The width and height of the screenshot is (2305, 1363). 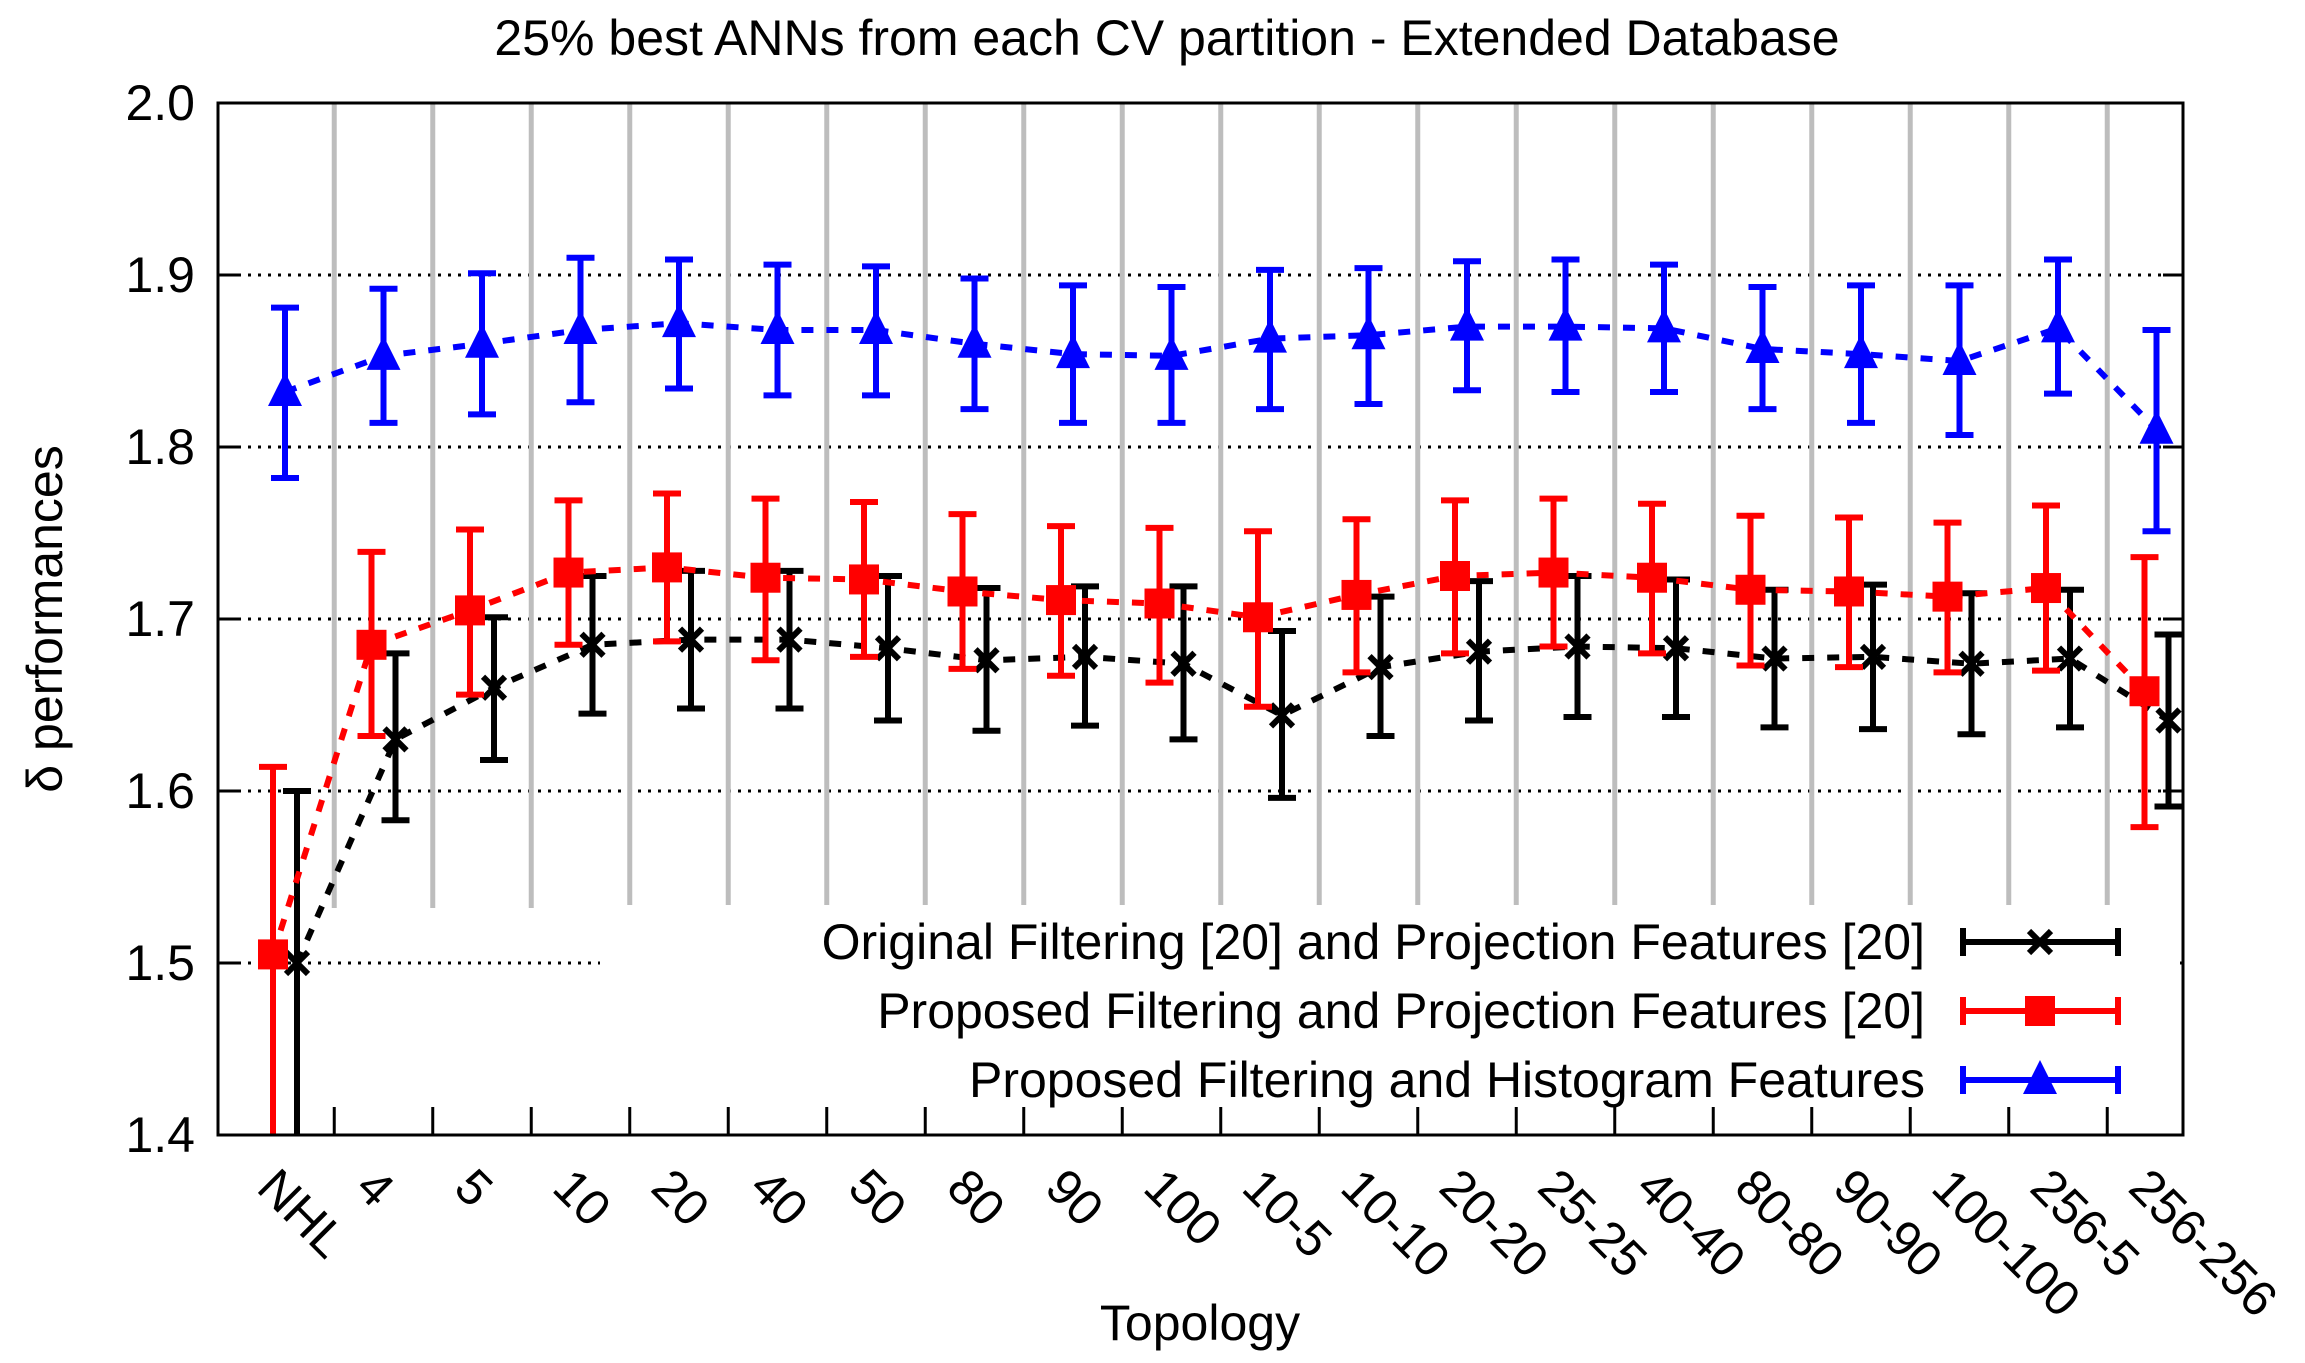 I want to click on x-tick-label-8: 90, so click(x=1074, y=1197).